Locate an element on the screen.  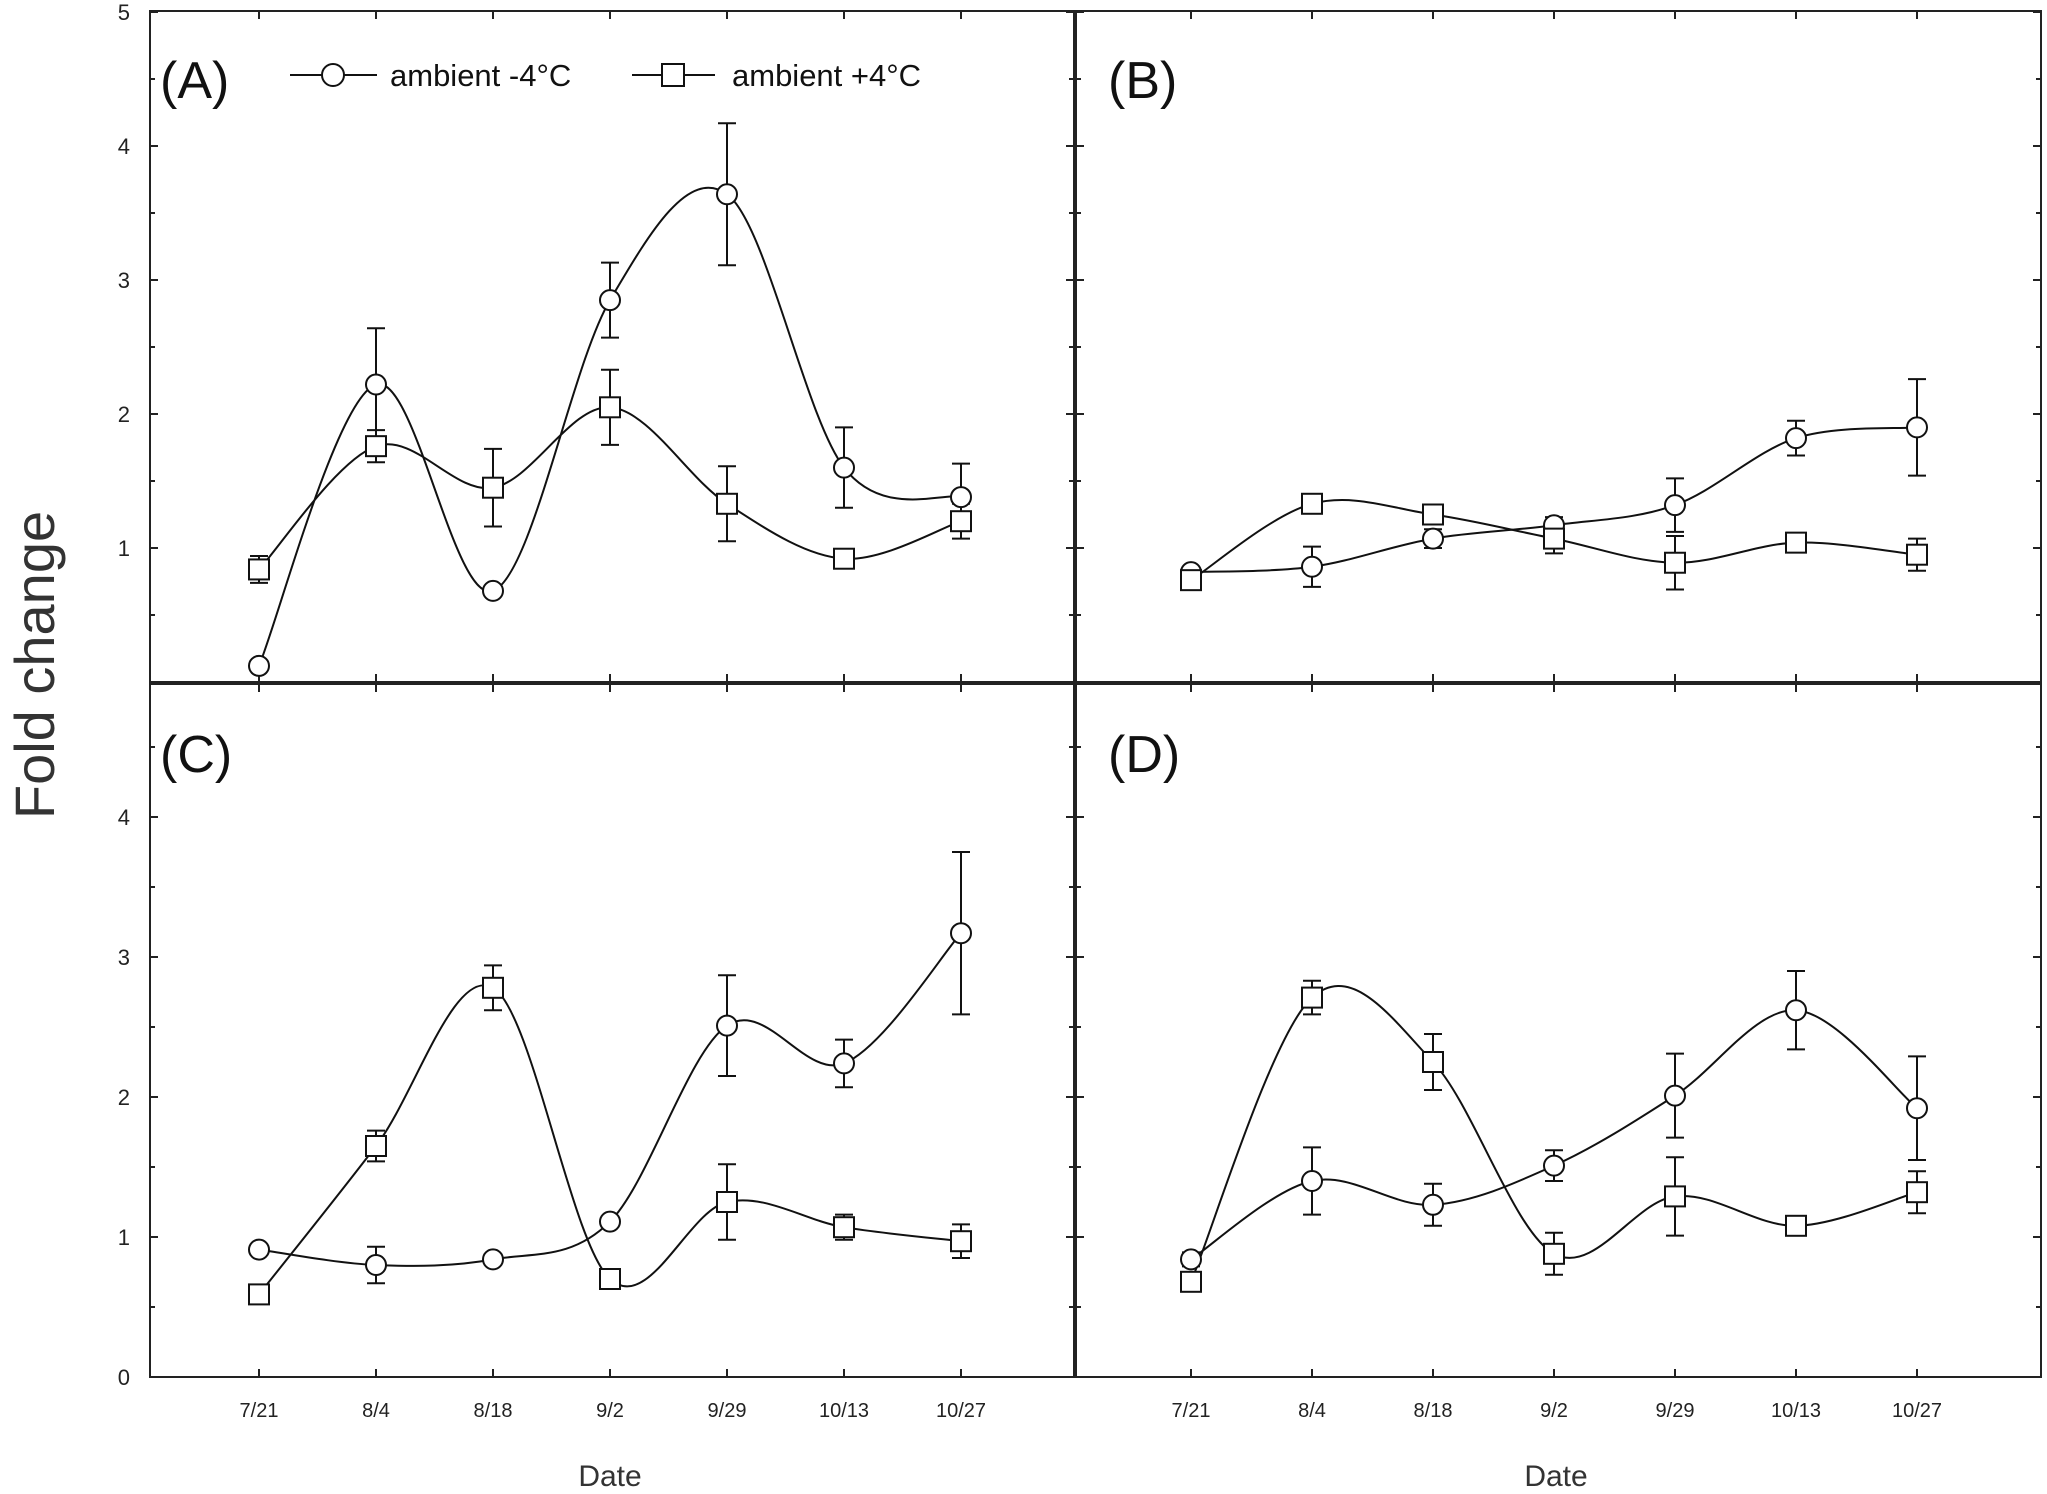
panel-c-xtick-label: 9/29 is located at coordinates (727, 1411).